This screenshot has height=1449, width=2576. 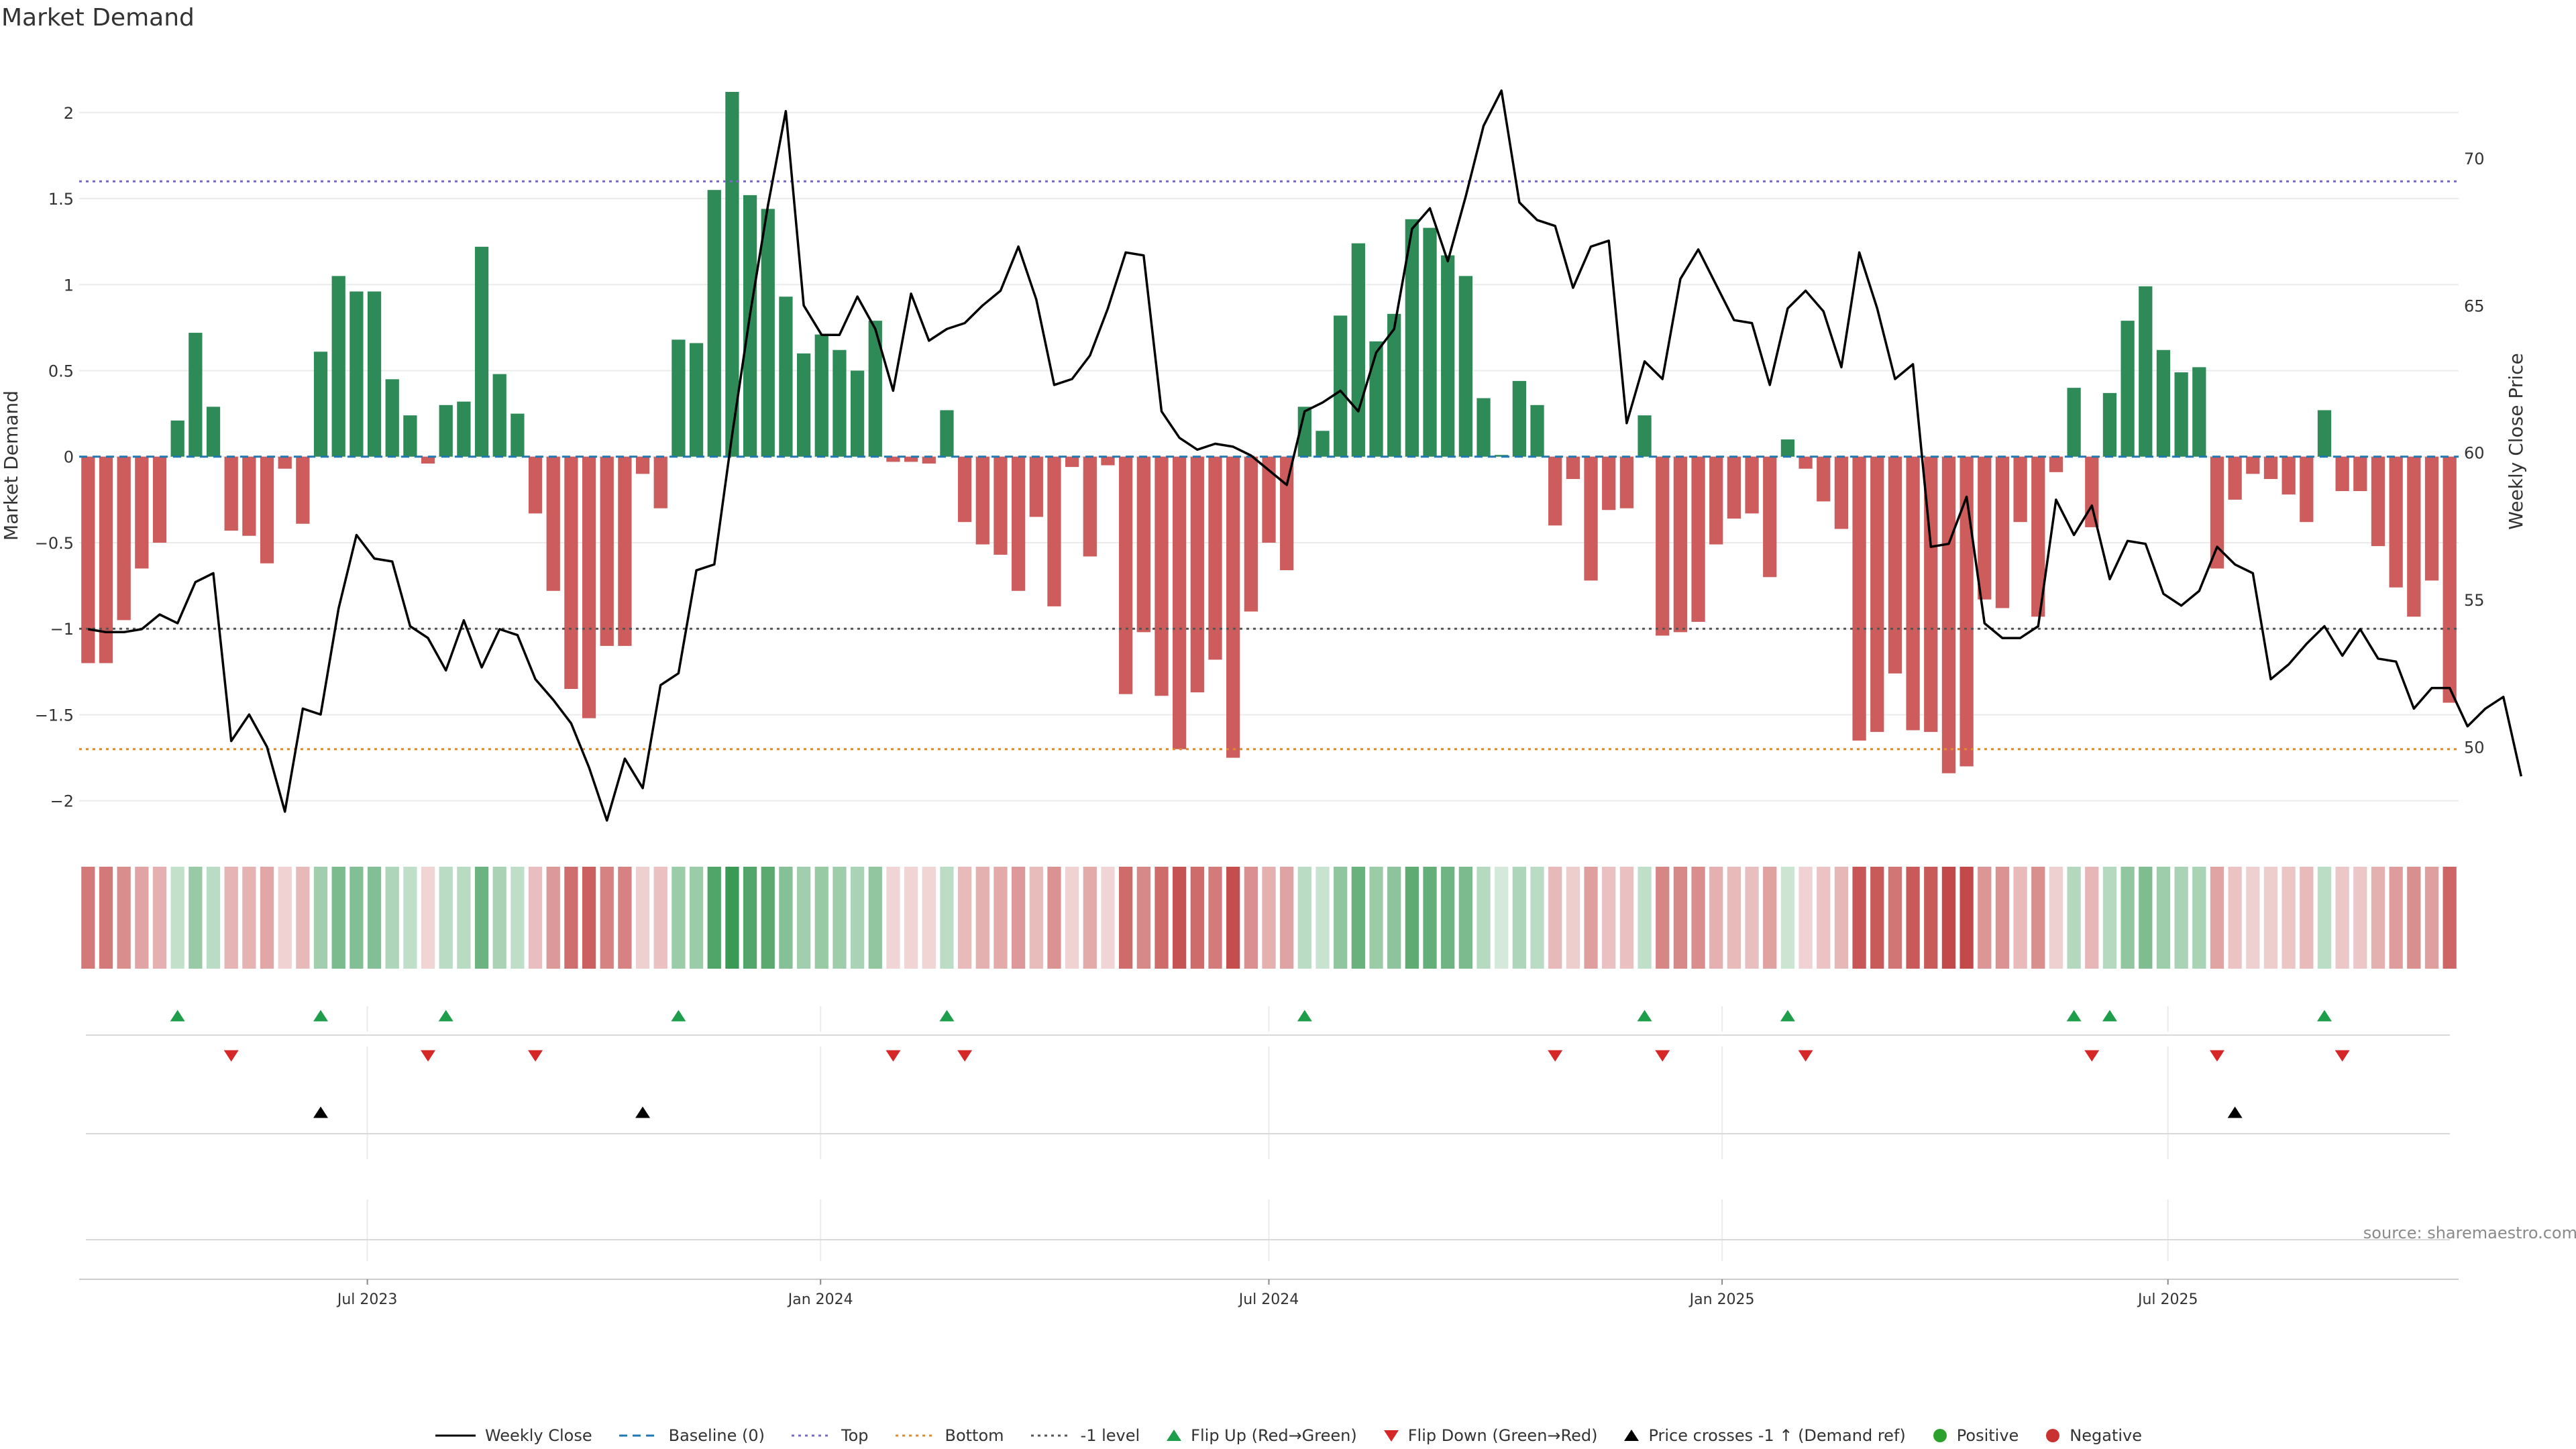 I want to click on x-tick-label: Jan 2024, so click(x=820, y=1299).